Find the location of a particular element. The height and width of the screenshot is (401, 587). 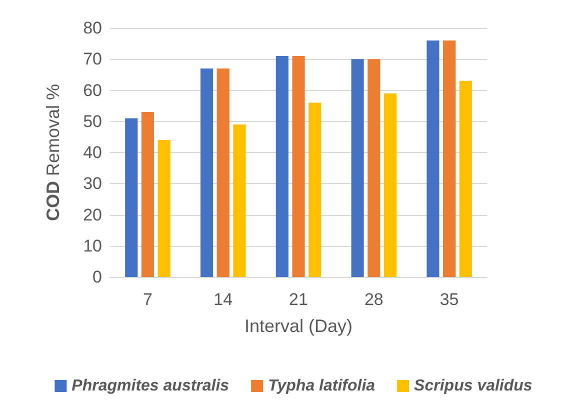

y-tick-label: 30 is located at coordinates (92, 184).